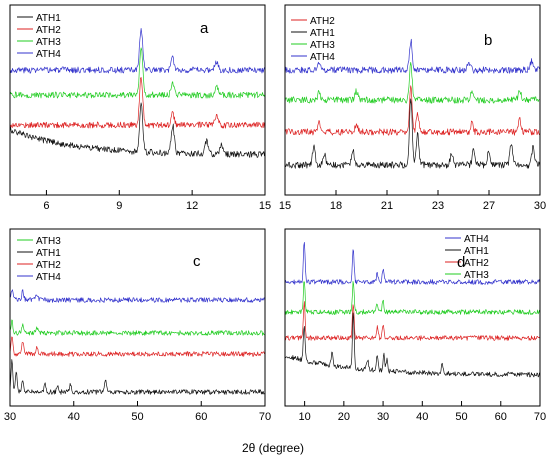 The image size is (550, 458). Describe the element at coordinates (192, 206) in the screenshot. I see `x-tick-label: 12` at that location.